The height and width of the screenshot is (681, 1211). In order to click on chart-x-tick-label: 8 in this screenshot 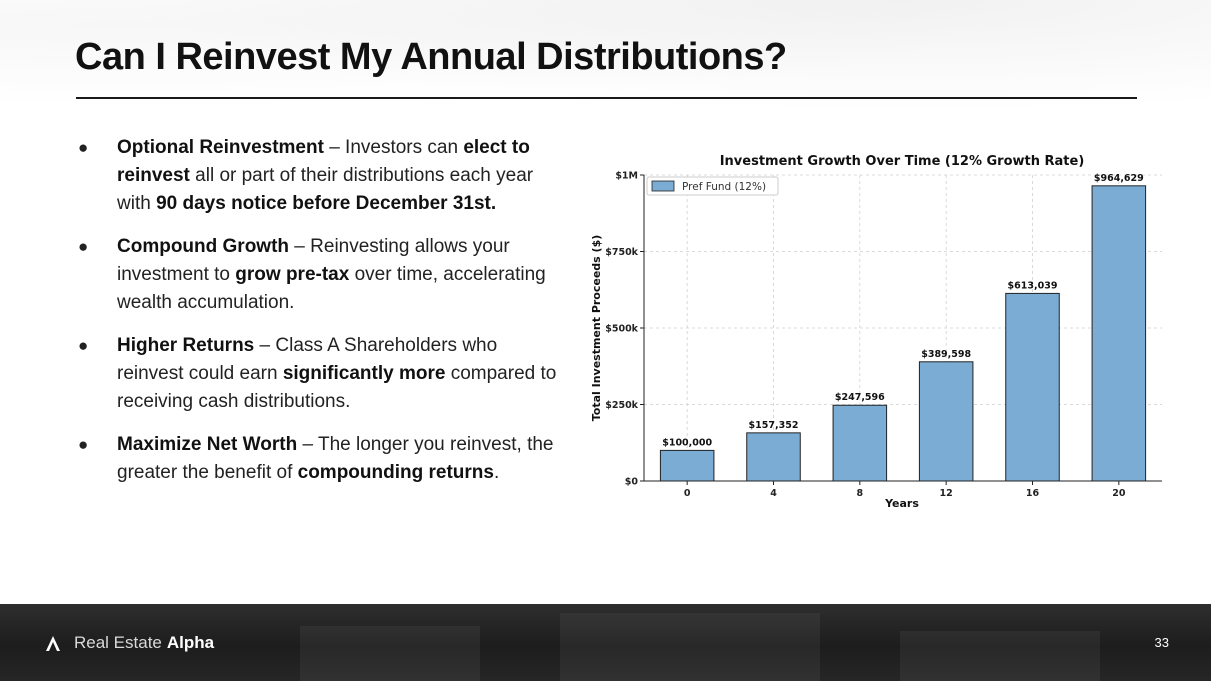, I will do `click(860, 493)`.